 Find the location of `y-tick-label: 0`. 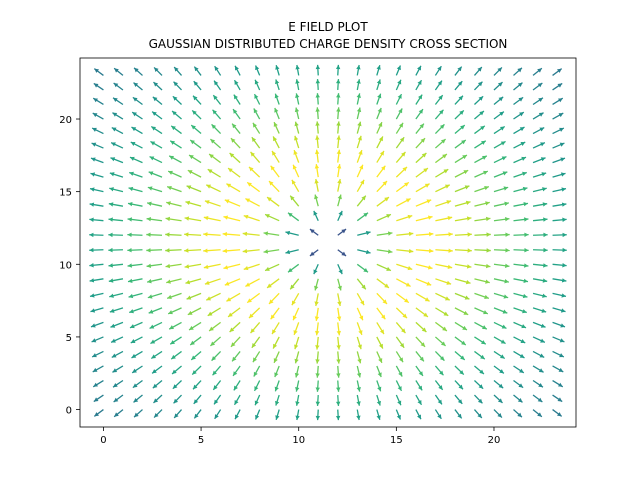

y-tick-label: 0 is located at coordinates (69, 411).